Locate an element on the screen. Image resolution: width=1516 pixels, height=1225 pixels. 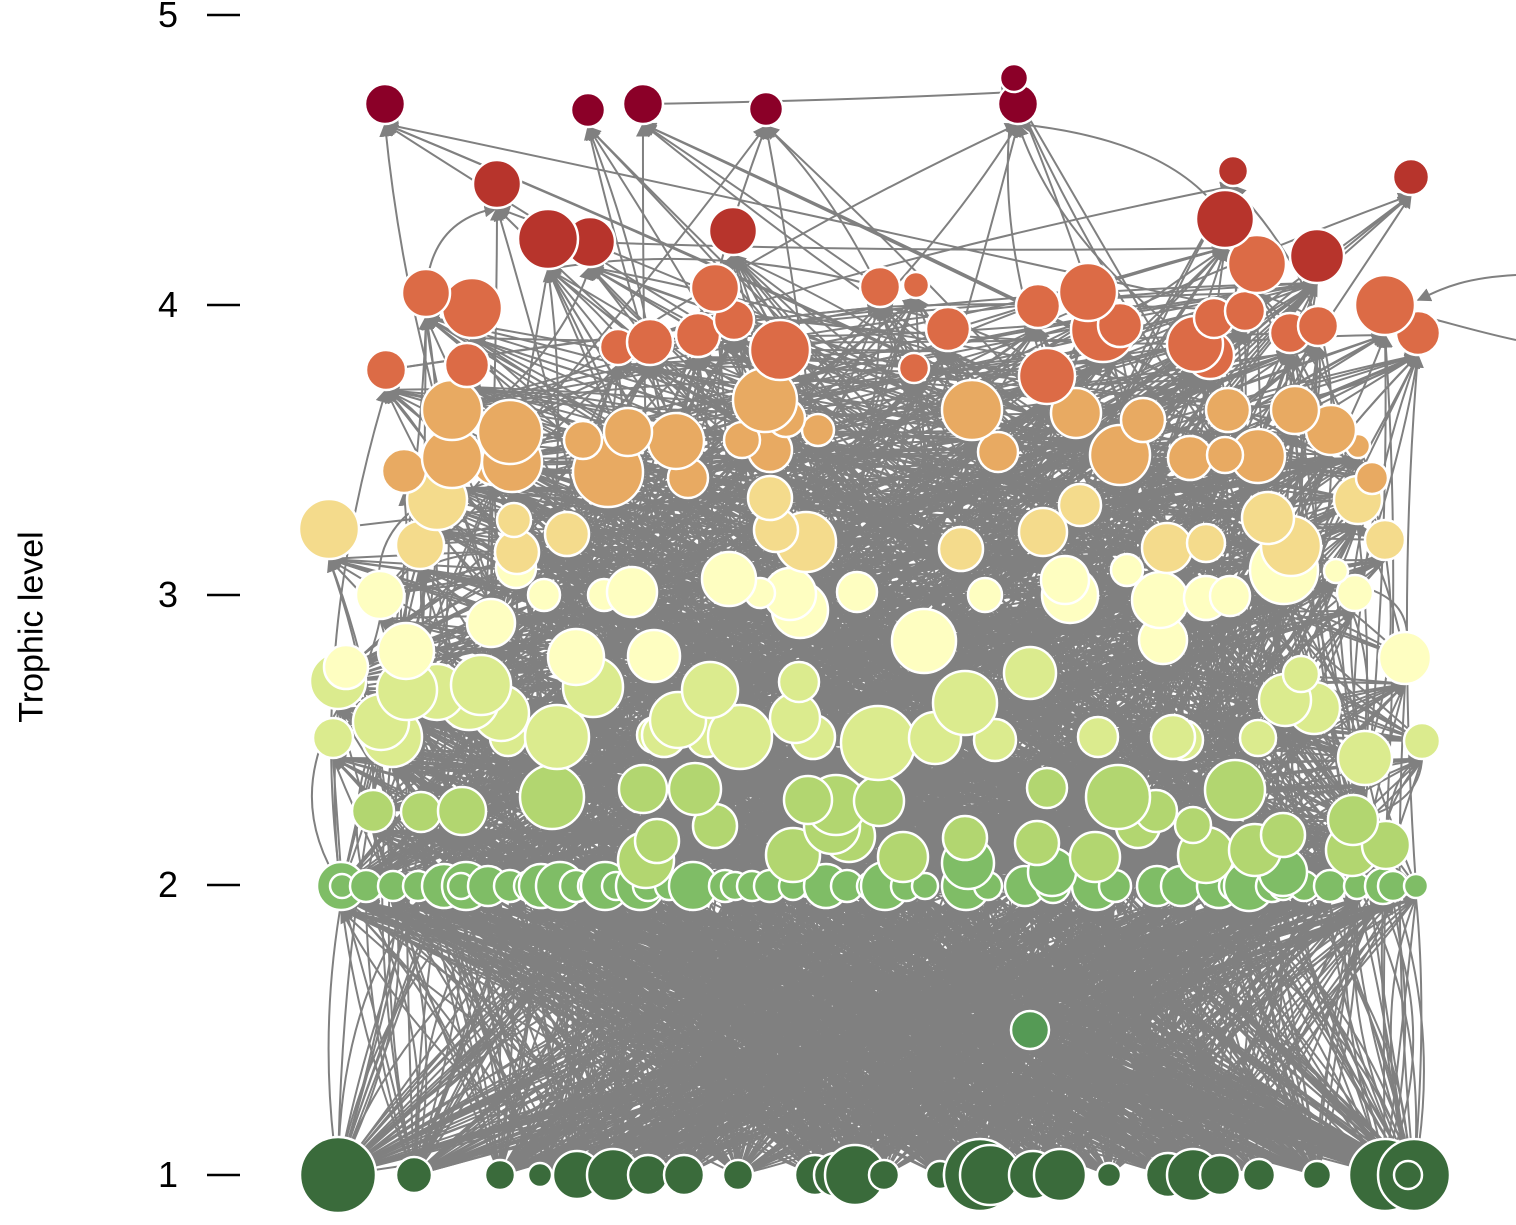
y-tick-label: 5 is located at coordinates (168, 17).